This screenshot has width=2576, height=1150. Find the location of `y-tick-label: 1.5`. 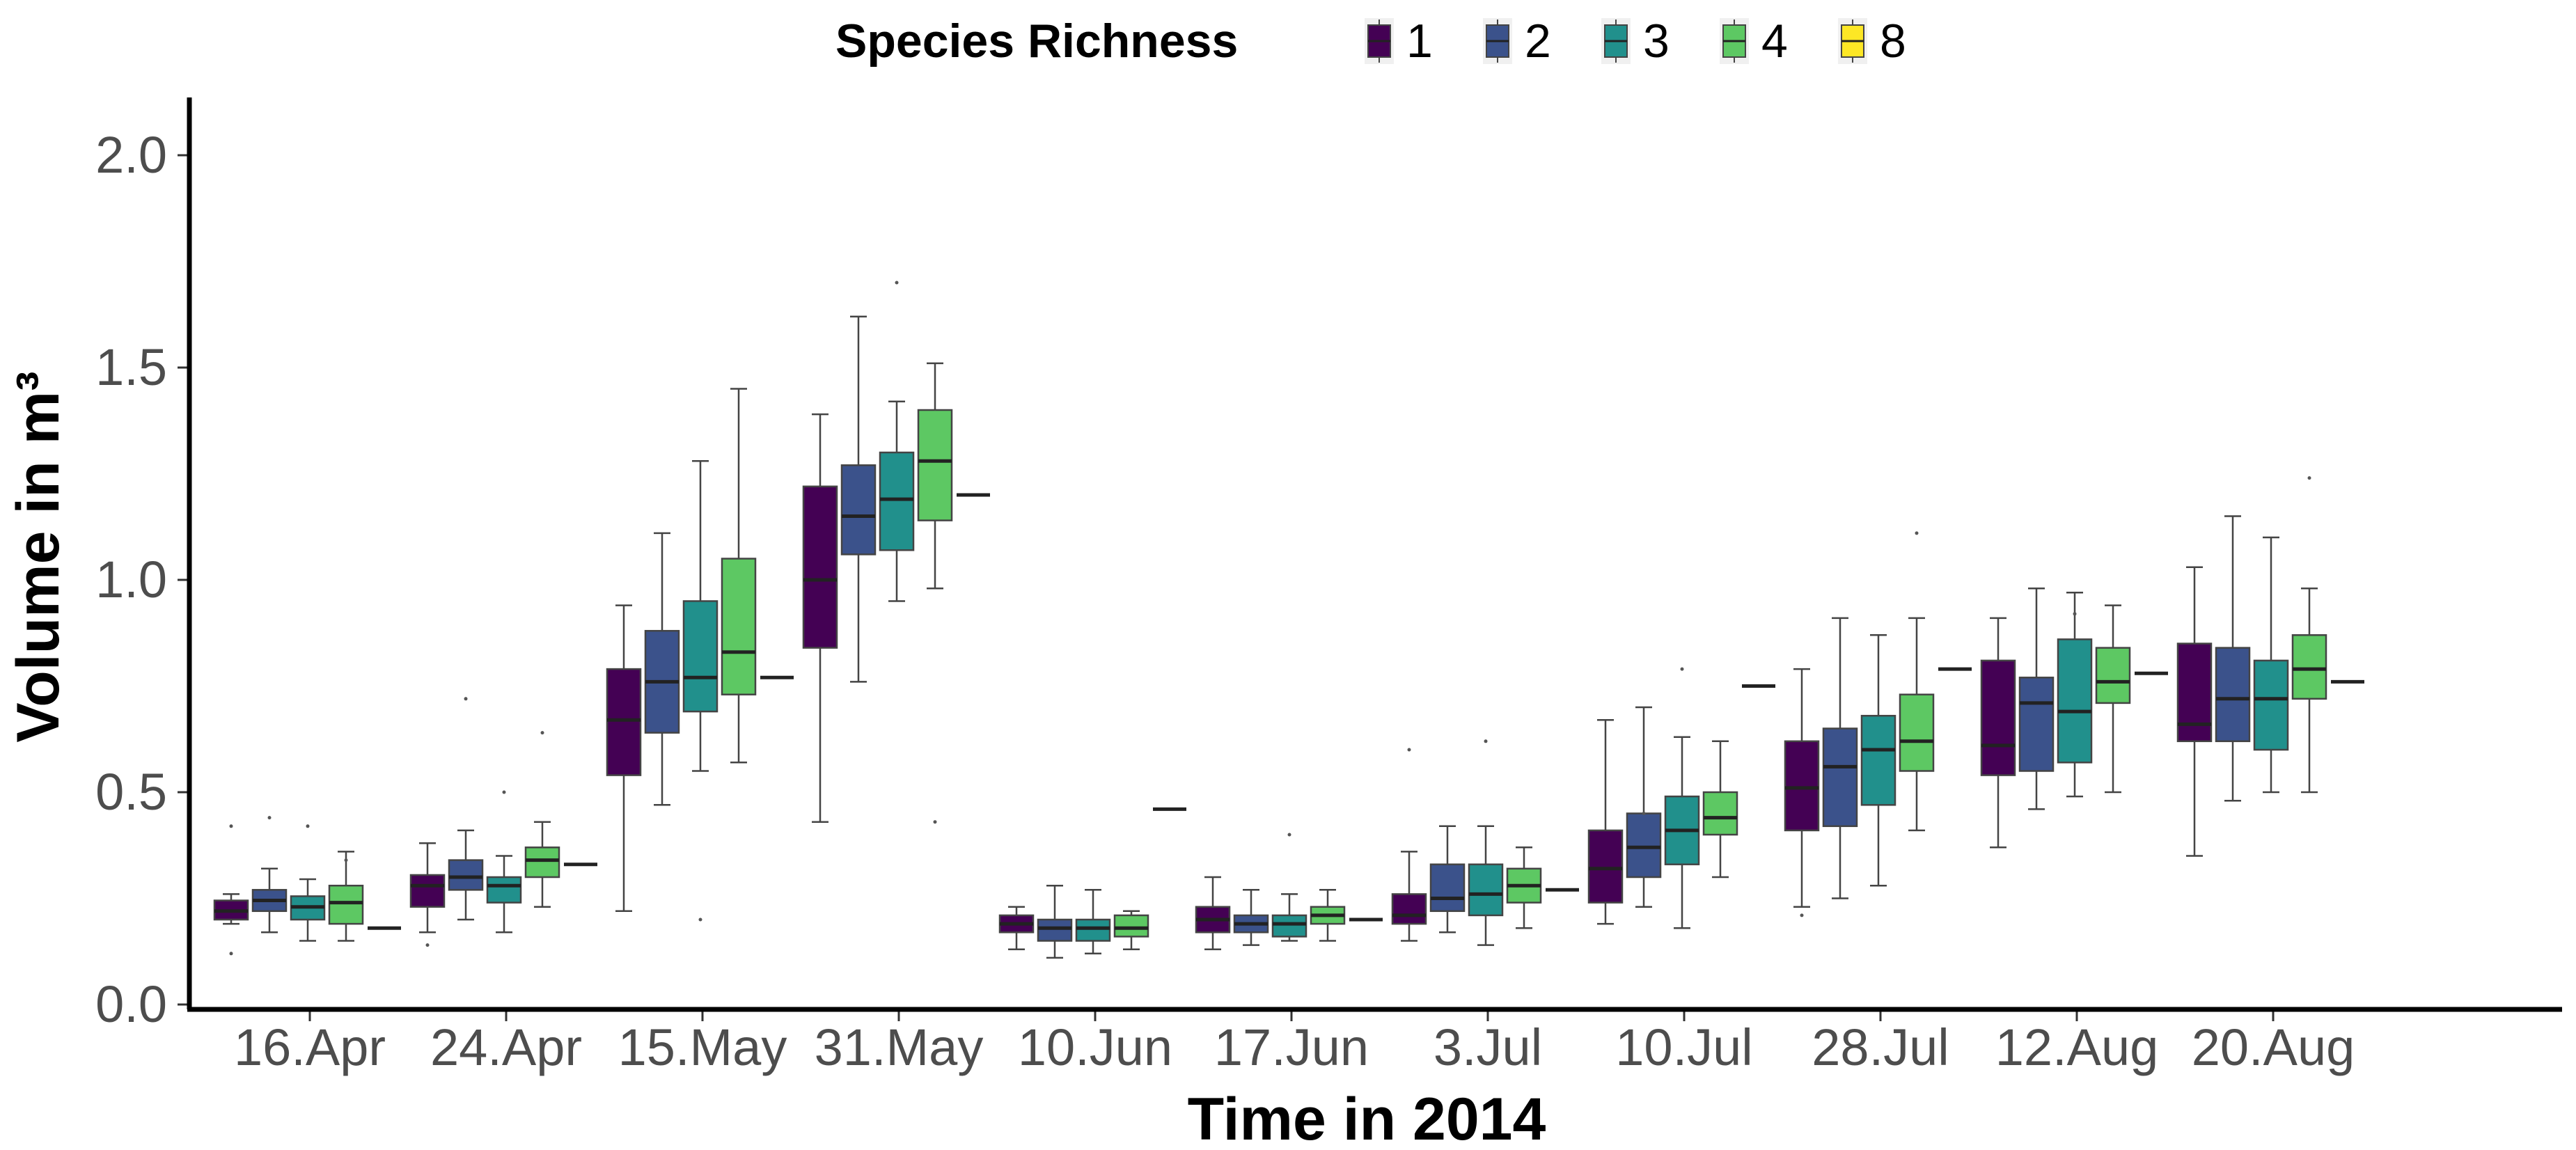

y-tick-label: 1.5 is located at coordinates (131, 367).